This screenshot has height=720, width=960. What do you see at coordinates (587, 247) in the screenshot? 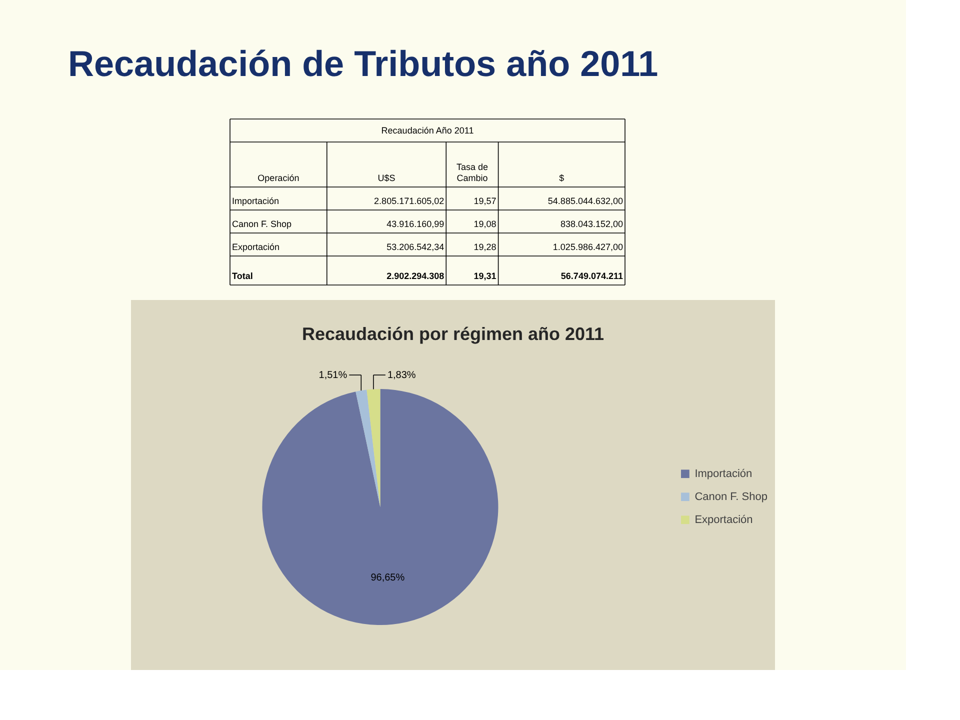
I see `text: 1.025.986.427,00` at bounding box center [587, 247].